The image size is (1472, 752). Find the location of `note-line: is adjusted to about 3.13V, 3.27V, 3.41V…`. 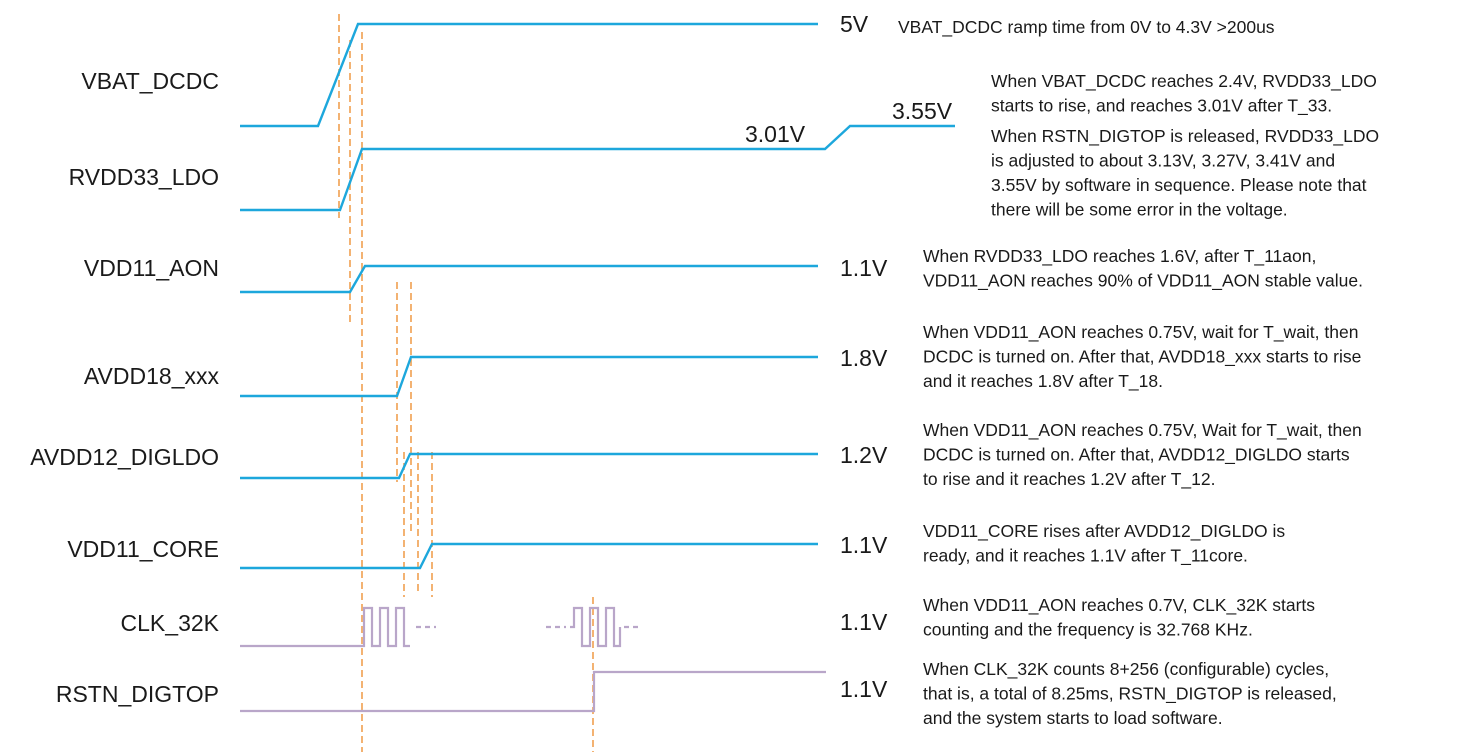

note-line: is adjusted to about 3.13V, 3.27V, 3.41V… is located at coordinates (1163, 161).